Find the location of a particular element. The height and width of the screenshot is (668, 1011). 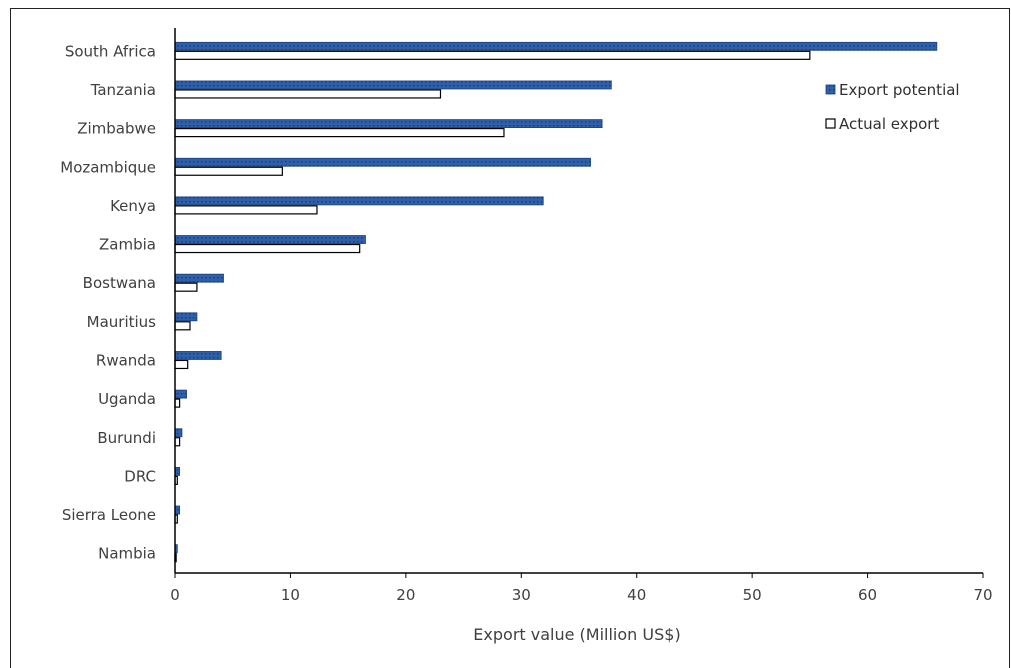

category-label: Mozambique is located at coordinates (108, 167).